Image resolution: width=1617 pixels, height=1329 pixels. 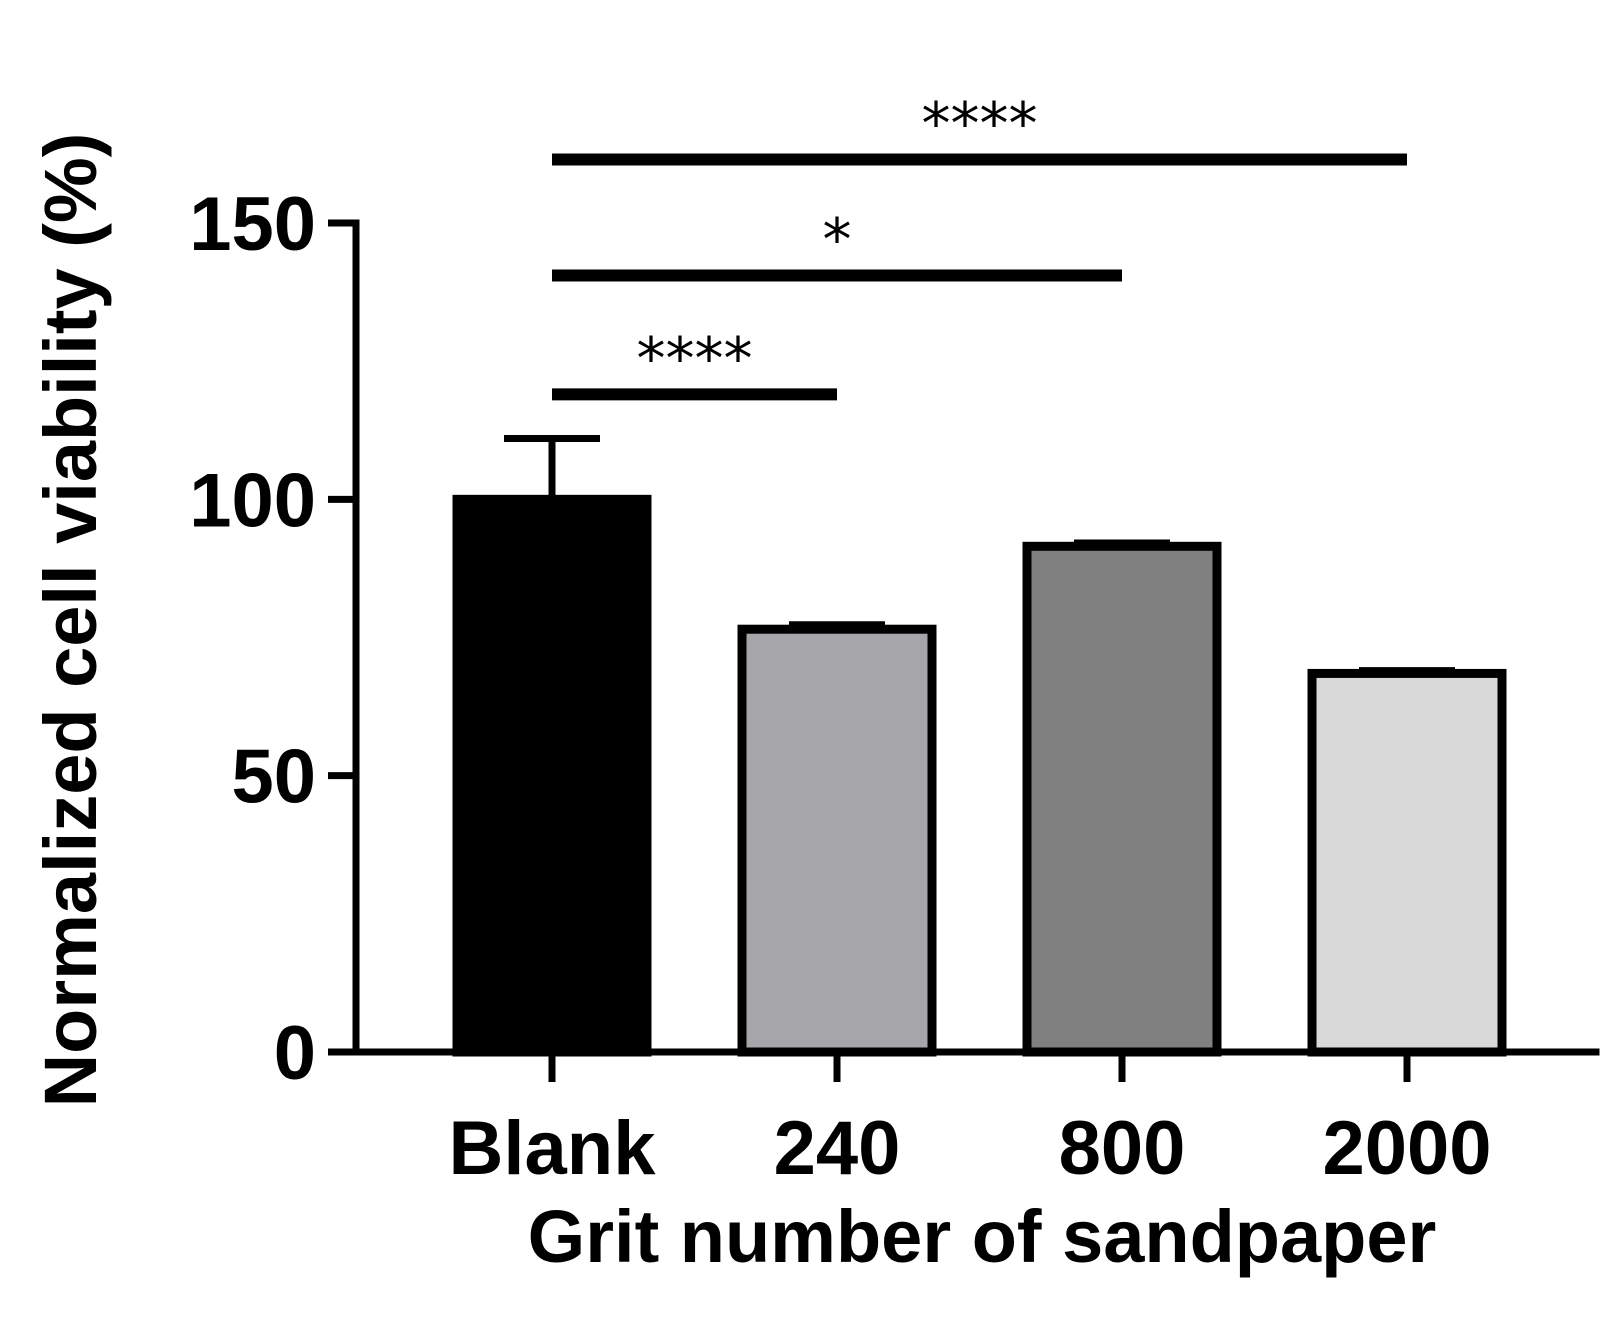 I want to click on x-tick-label: 2000, so click(x=1406, y=1148).